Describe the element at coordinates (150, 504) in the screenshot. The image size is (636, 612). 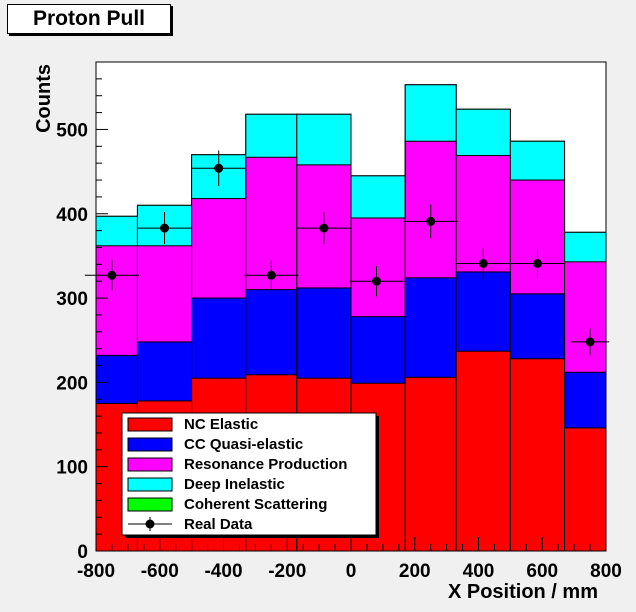
I see `legend-swatch-coherent-scattering` at that location.